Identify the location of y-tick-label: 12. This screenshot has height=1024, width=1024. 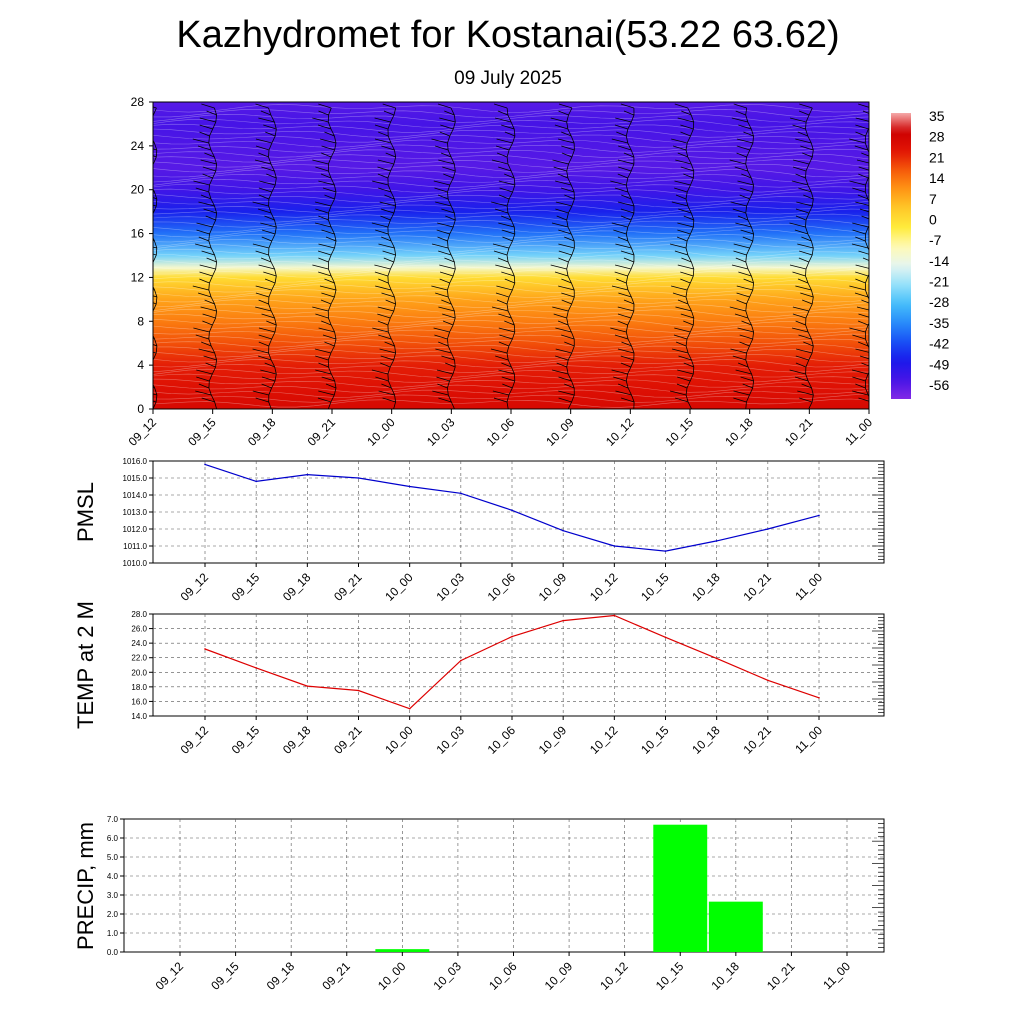
(138, 277).